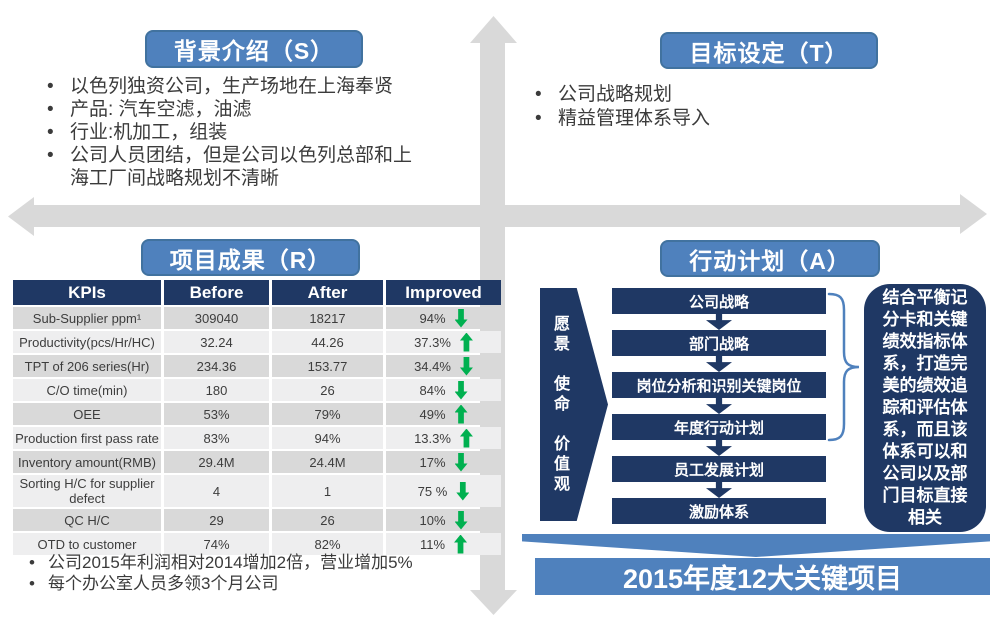  I want to click on flow-step-box: 年度行动计划, so click(719, 427).